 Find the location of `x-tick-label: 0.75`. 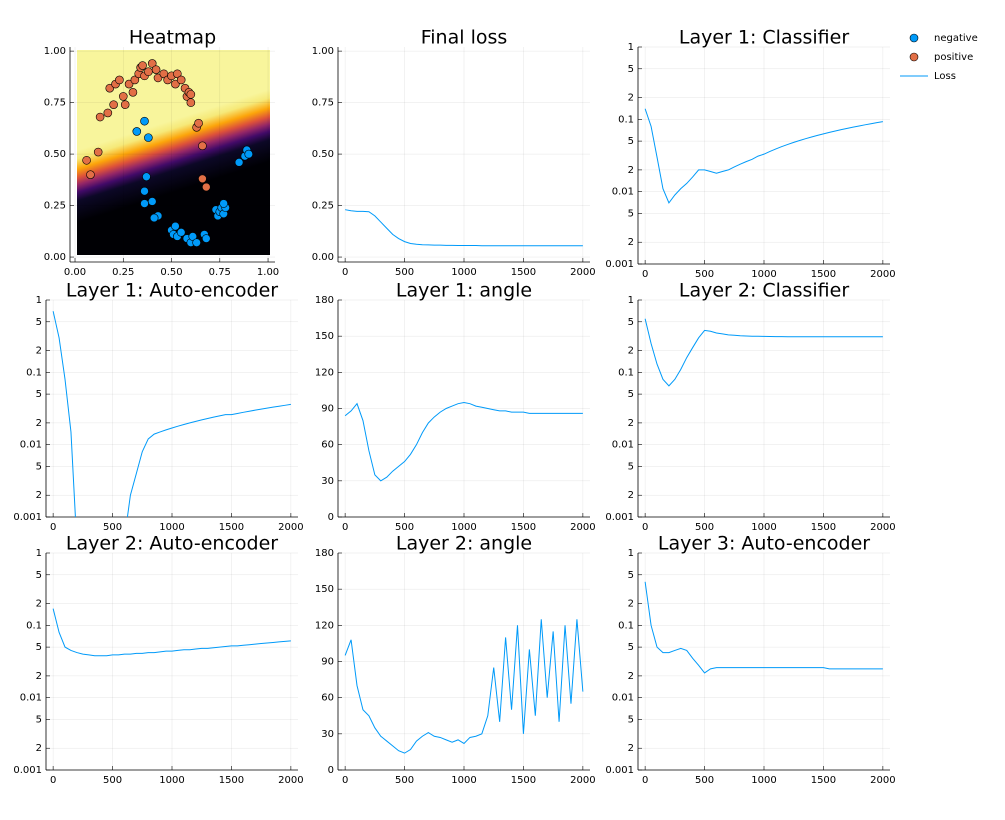

x-tick-label: 0.75 is located at coordinates (220, 272).